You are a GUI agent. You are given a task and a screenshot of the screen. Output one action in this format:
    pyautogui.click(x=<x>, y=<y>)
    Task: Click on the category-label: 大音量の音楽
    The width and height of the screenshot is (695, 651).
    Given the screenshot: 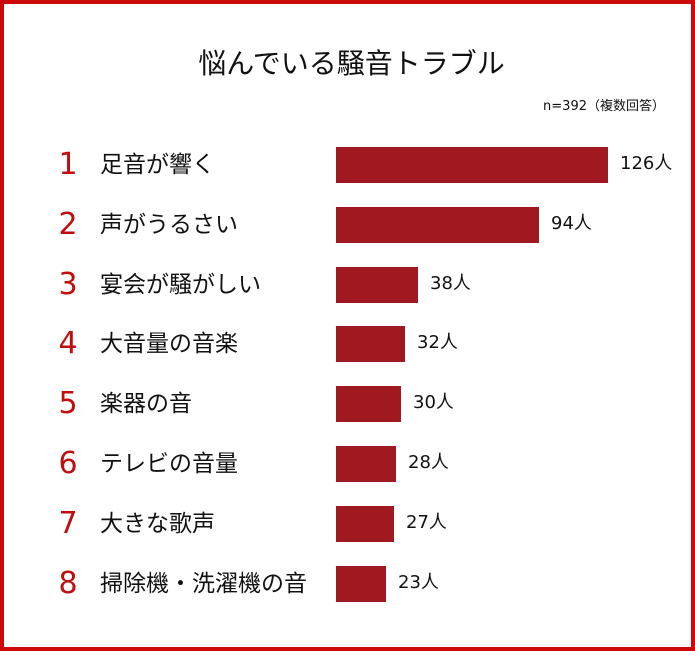 What is the action you would take?
    pyautogui.click(x=169, y=344)
    